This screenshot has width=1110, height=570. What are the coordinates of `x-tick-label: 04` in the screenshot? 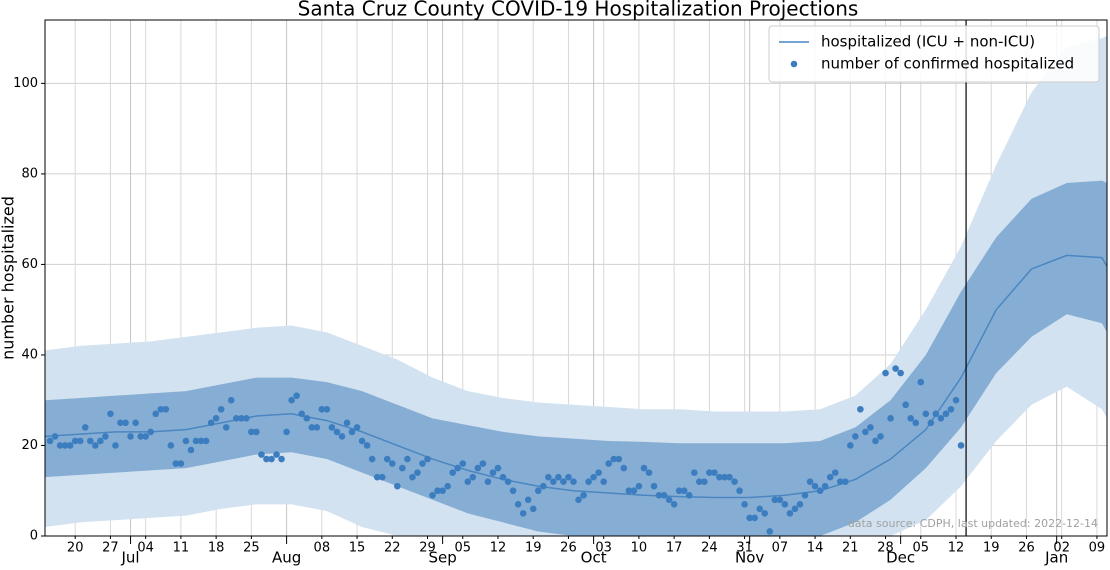 It's located at (145, 548).